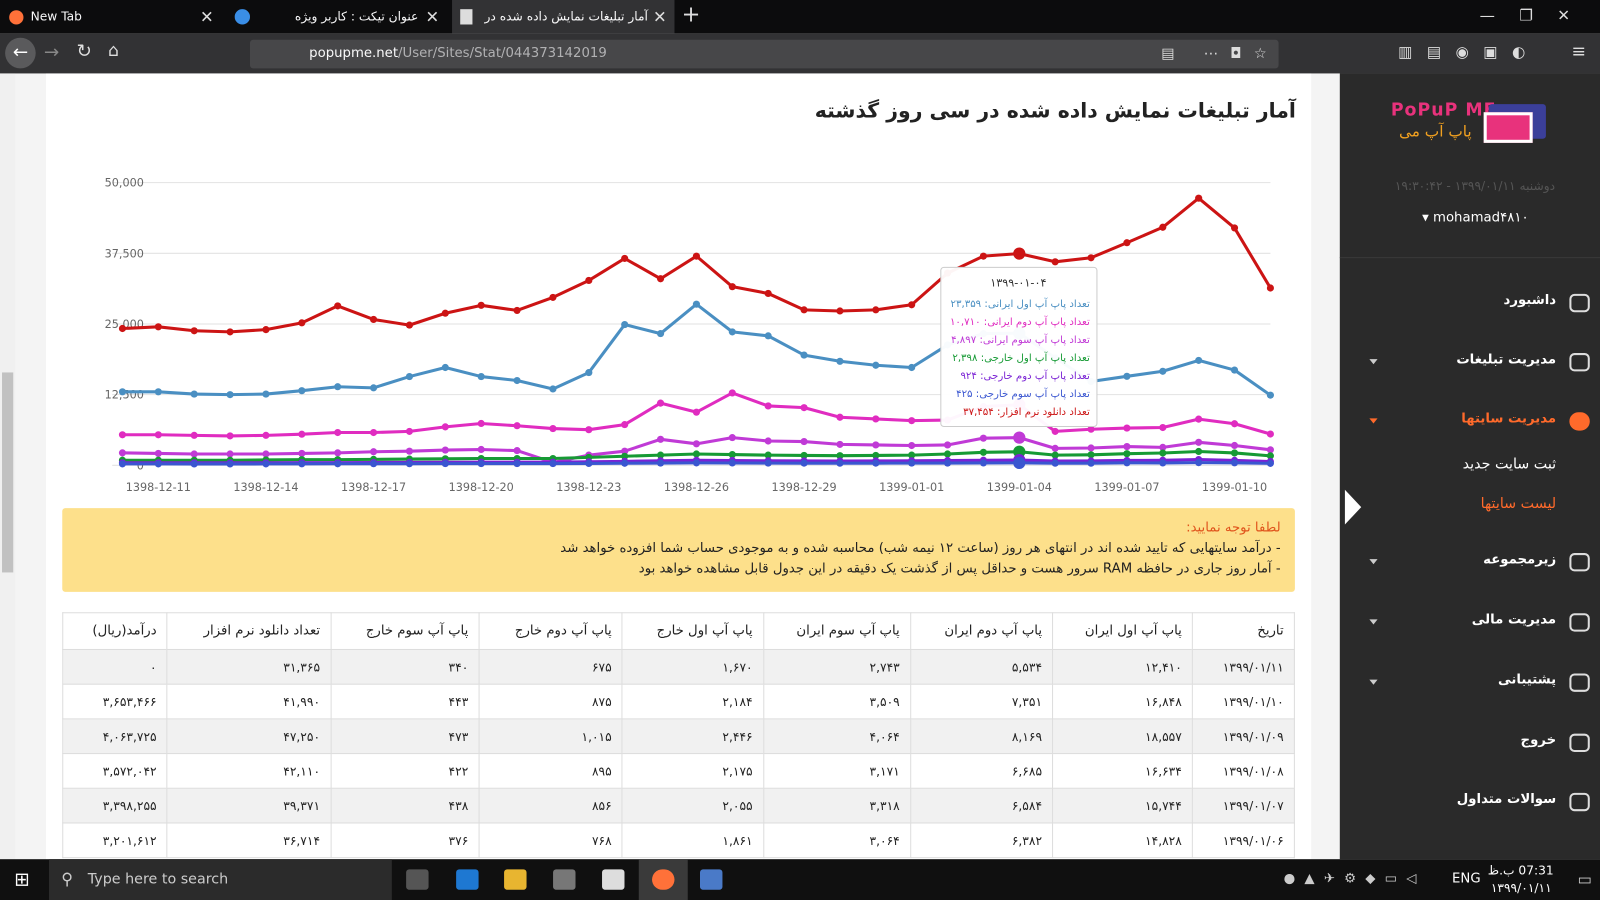  What do you see at coordinates (405, 736) in the screenshot?
I see `table-cell: ۴۷۳` at bounding box center [405, 736].